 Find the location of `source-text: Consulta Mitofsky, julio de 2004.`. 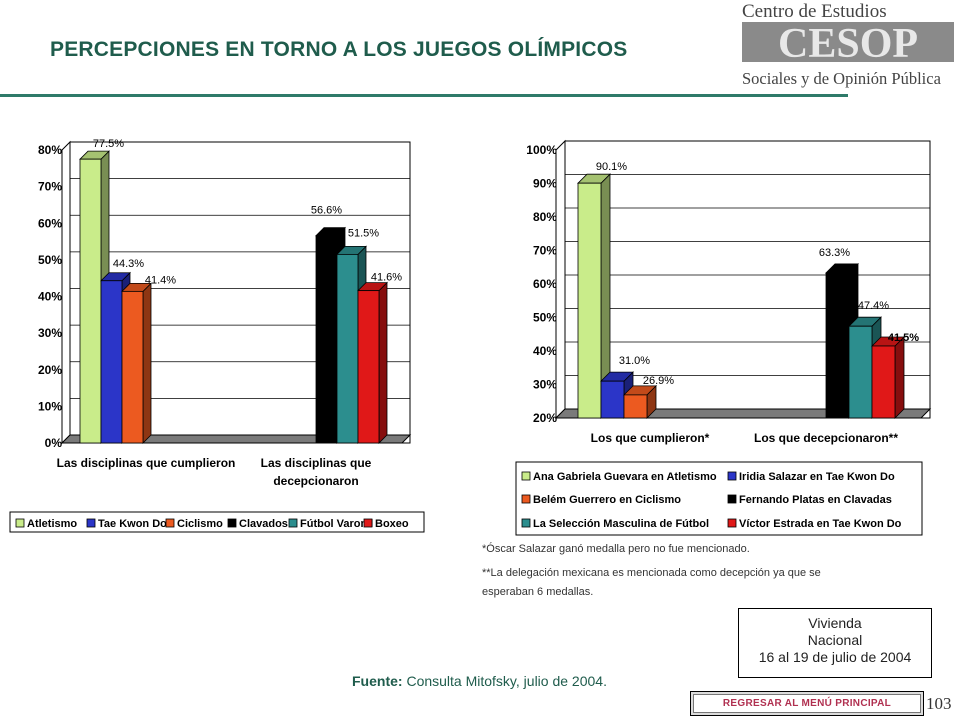

source-text: Consulta Mitofsky, julio de 2004. is located at coordinates (504, 681).